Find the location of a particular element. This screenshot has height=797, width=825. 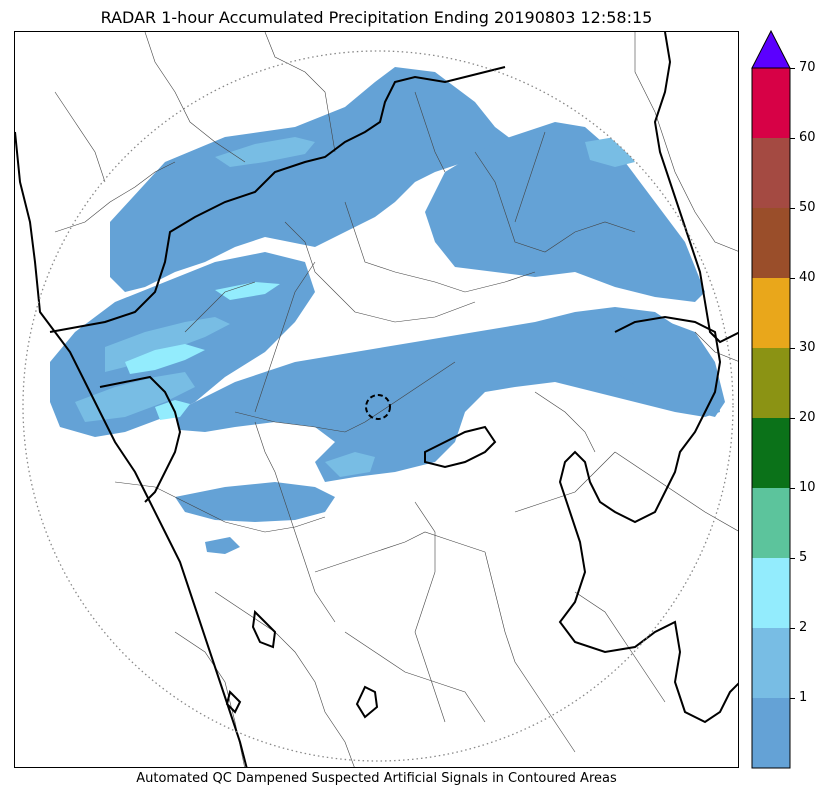

colorbar-tick-label: 50 is located at coordinates (807, 207).